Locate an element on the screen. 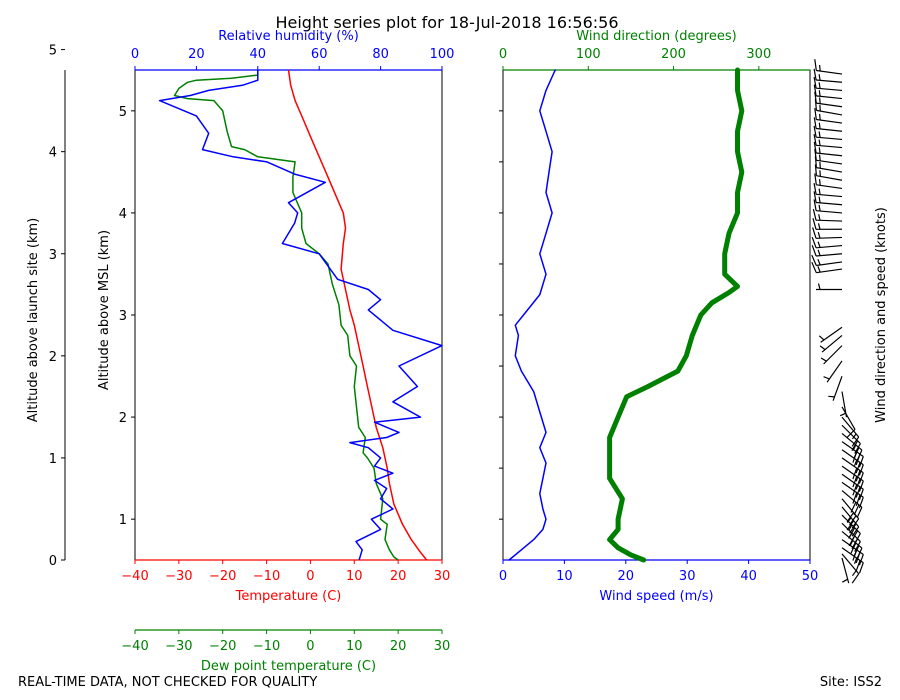  temperature-tick-label: 20 is located at coordinates (398, 576).